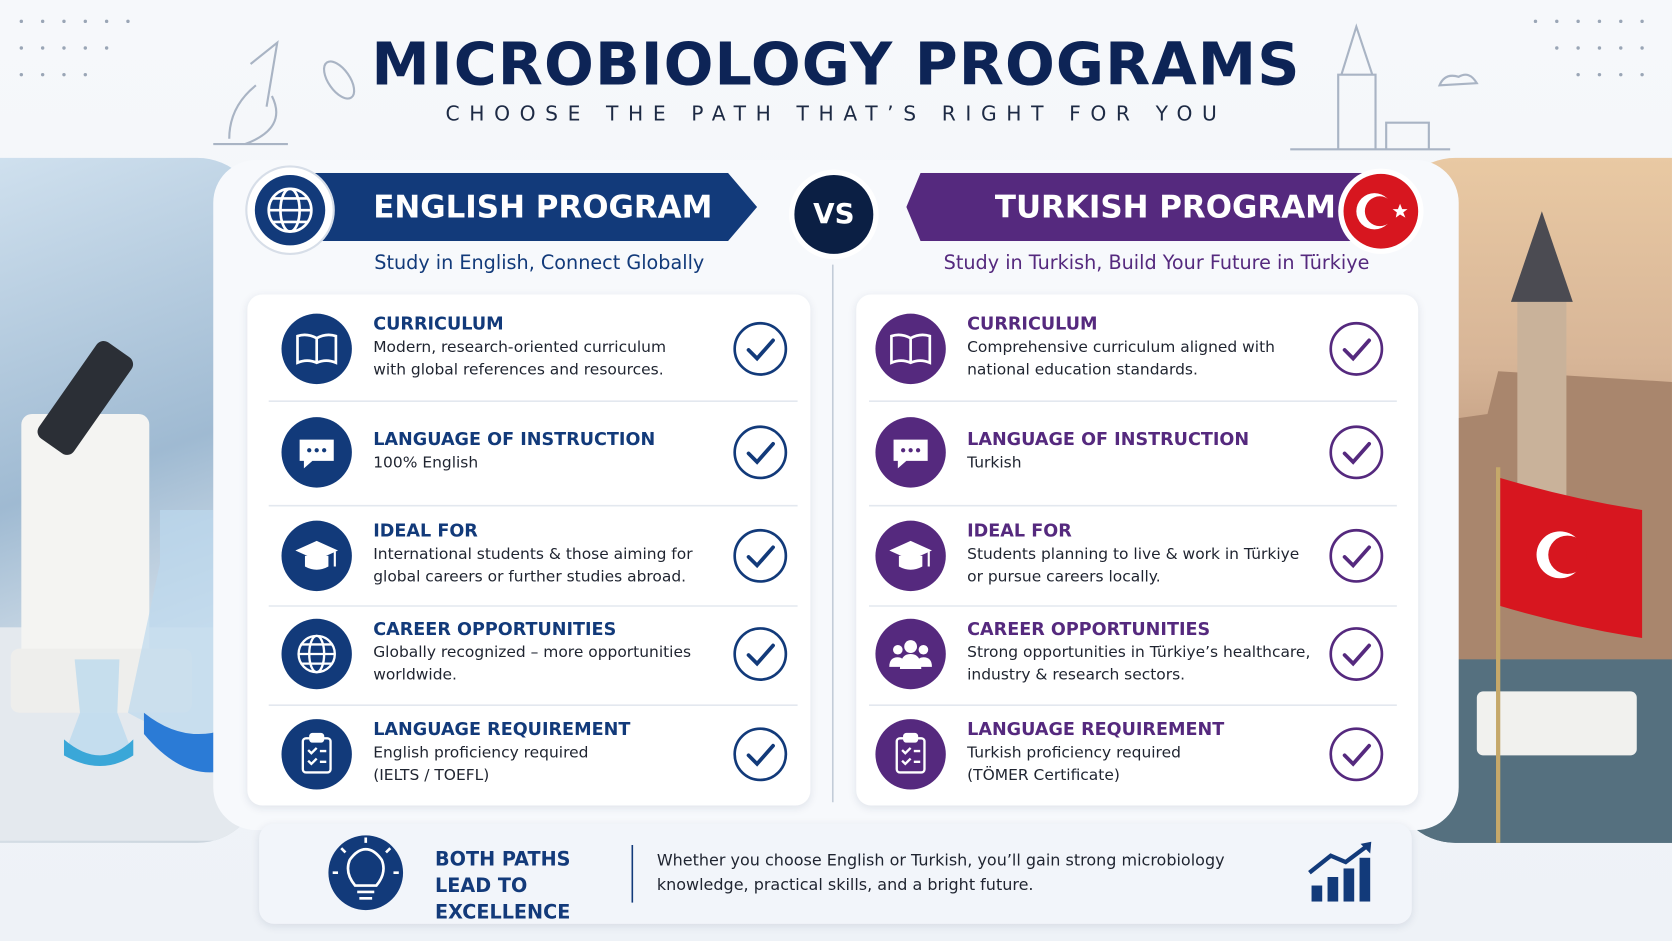 This screenshot has width=1672, height=941. I want to click on row-text: Modern, research-oriented curriculum, so click(520, 348).